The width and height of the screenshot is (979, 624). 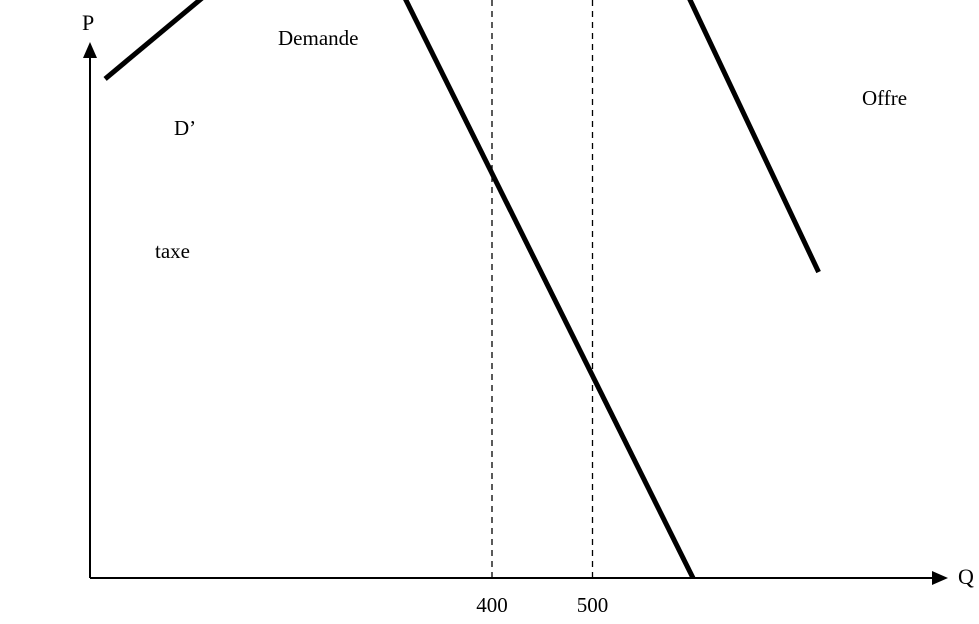 What do you see at coordinates (185, 128) in the screenshot?
I see `shifted-demand-curve-label: D’` at bounding box center [185, 128].